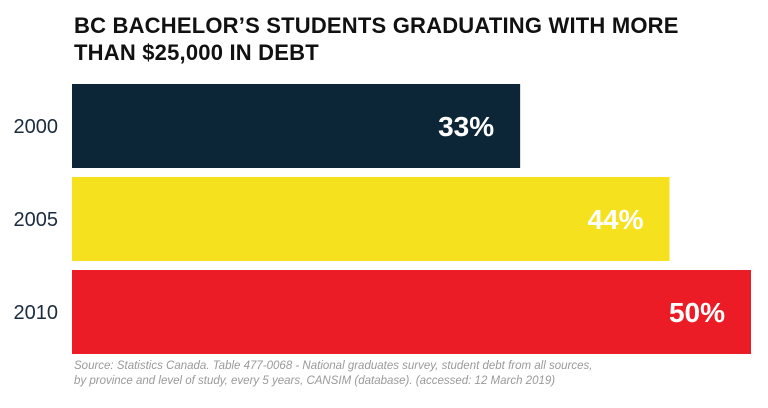  I want to click on value-label-2005: 44%, so click(615, 219).